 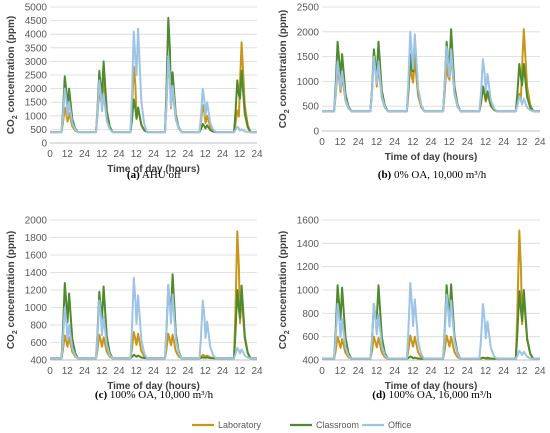 I want to click on panel-caption: (d) 100% OA, 16,000 m³/h, so click(x=432, y=395).